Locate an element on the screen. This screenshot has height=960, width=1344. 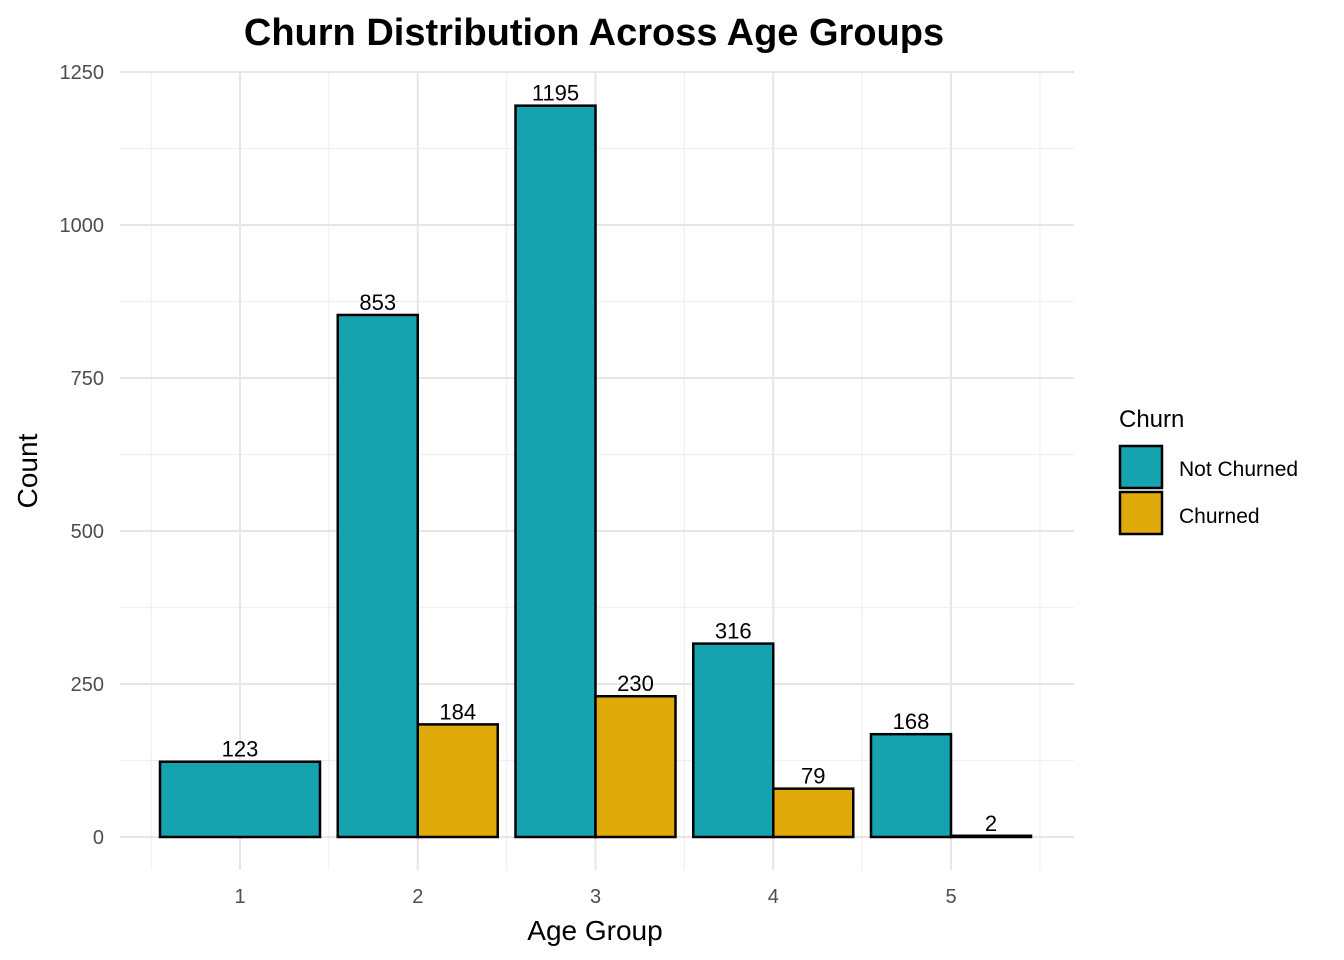
data-label: 230 is located at coordinates (635, 683).